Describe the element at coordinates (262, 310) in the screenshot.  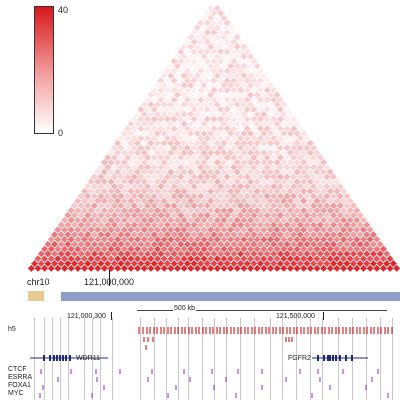
I see `scale-bar` at that location.